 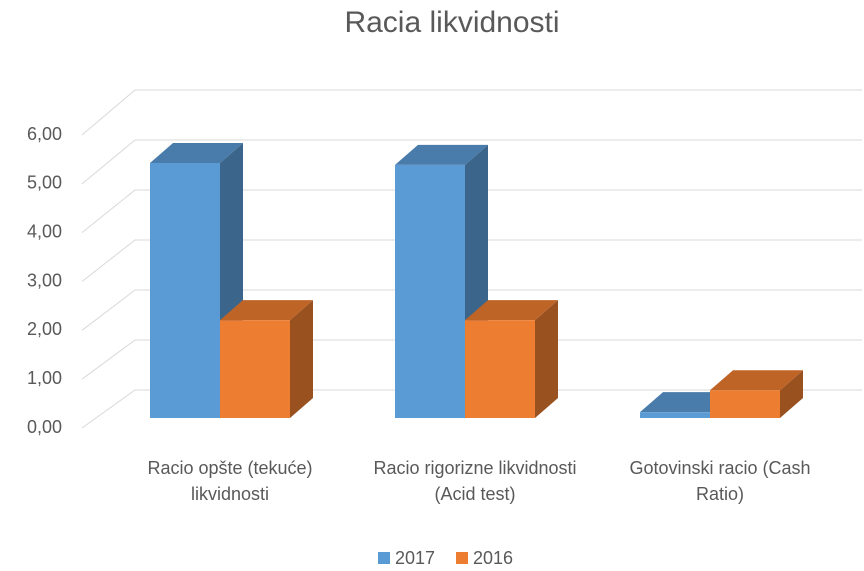 What do you see at coordinates (44, 378) in the screenshot?
I see `y-tick-label: 1,00` at bounding box center [44, 378].